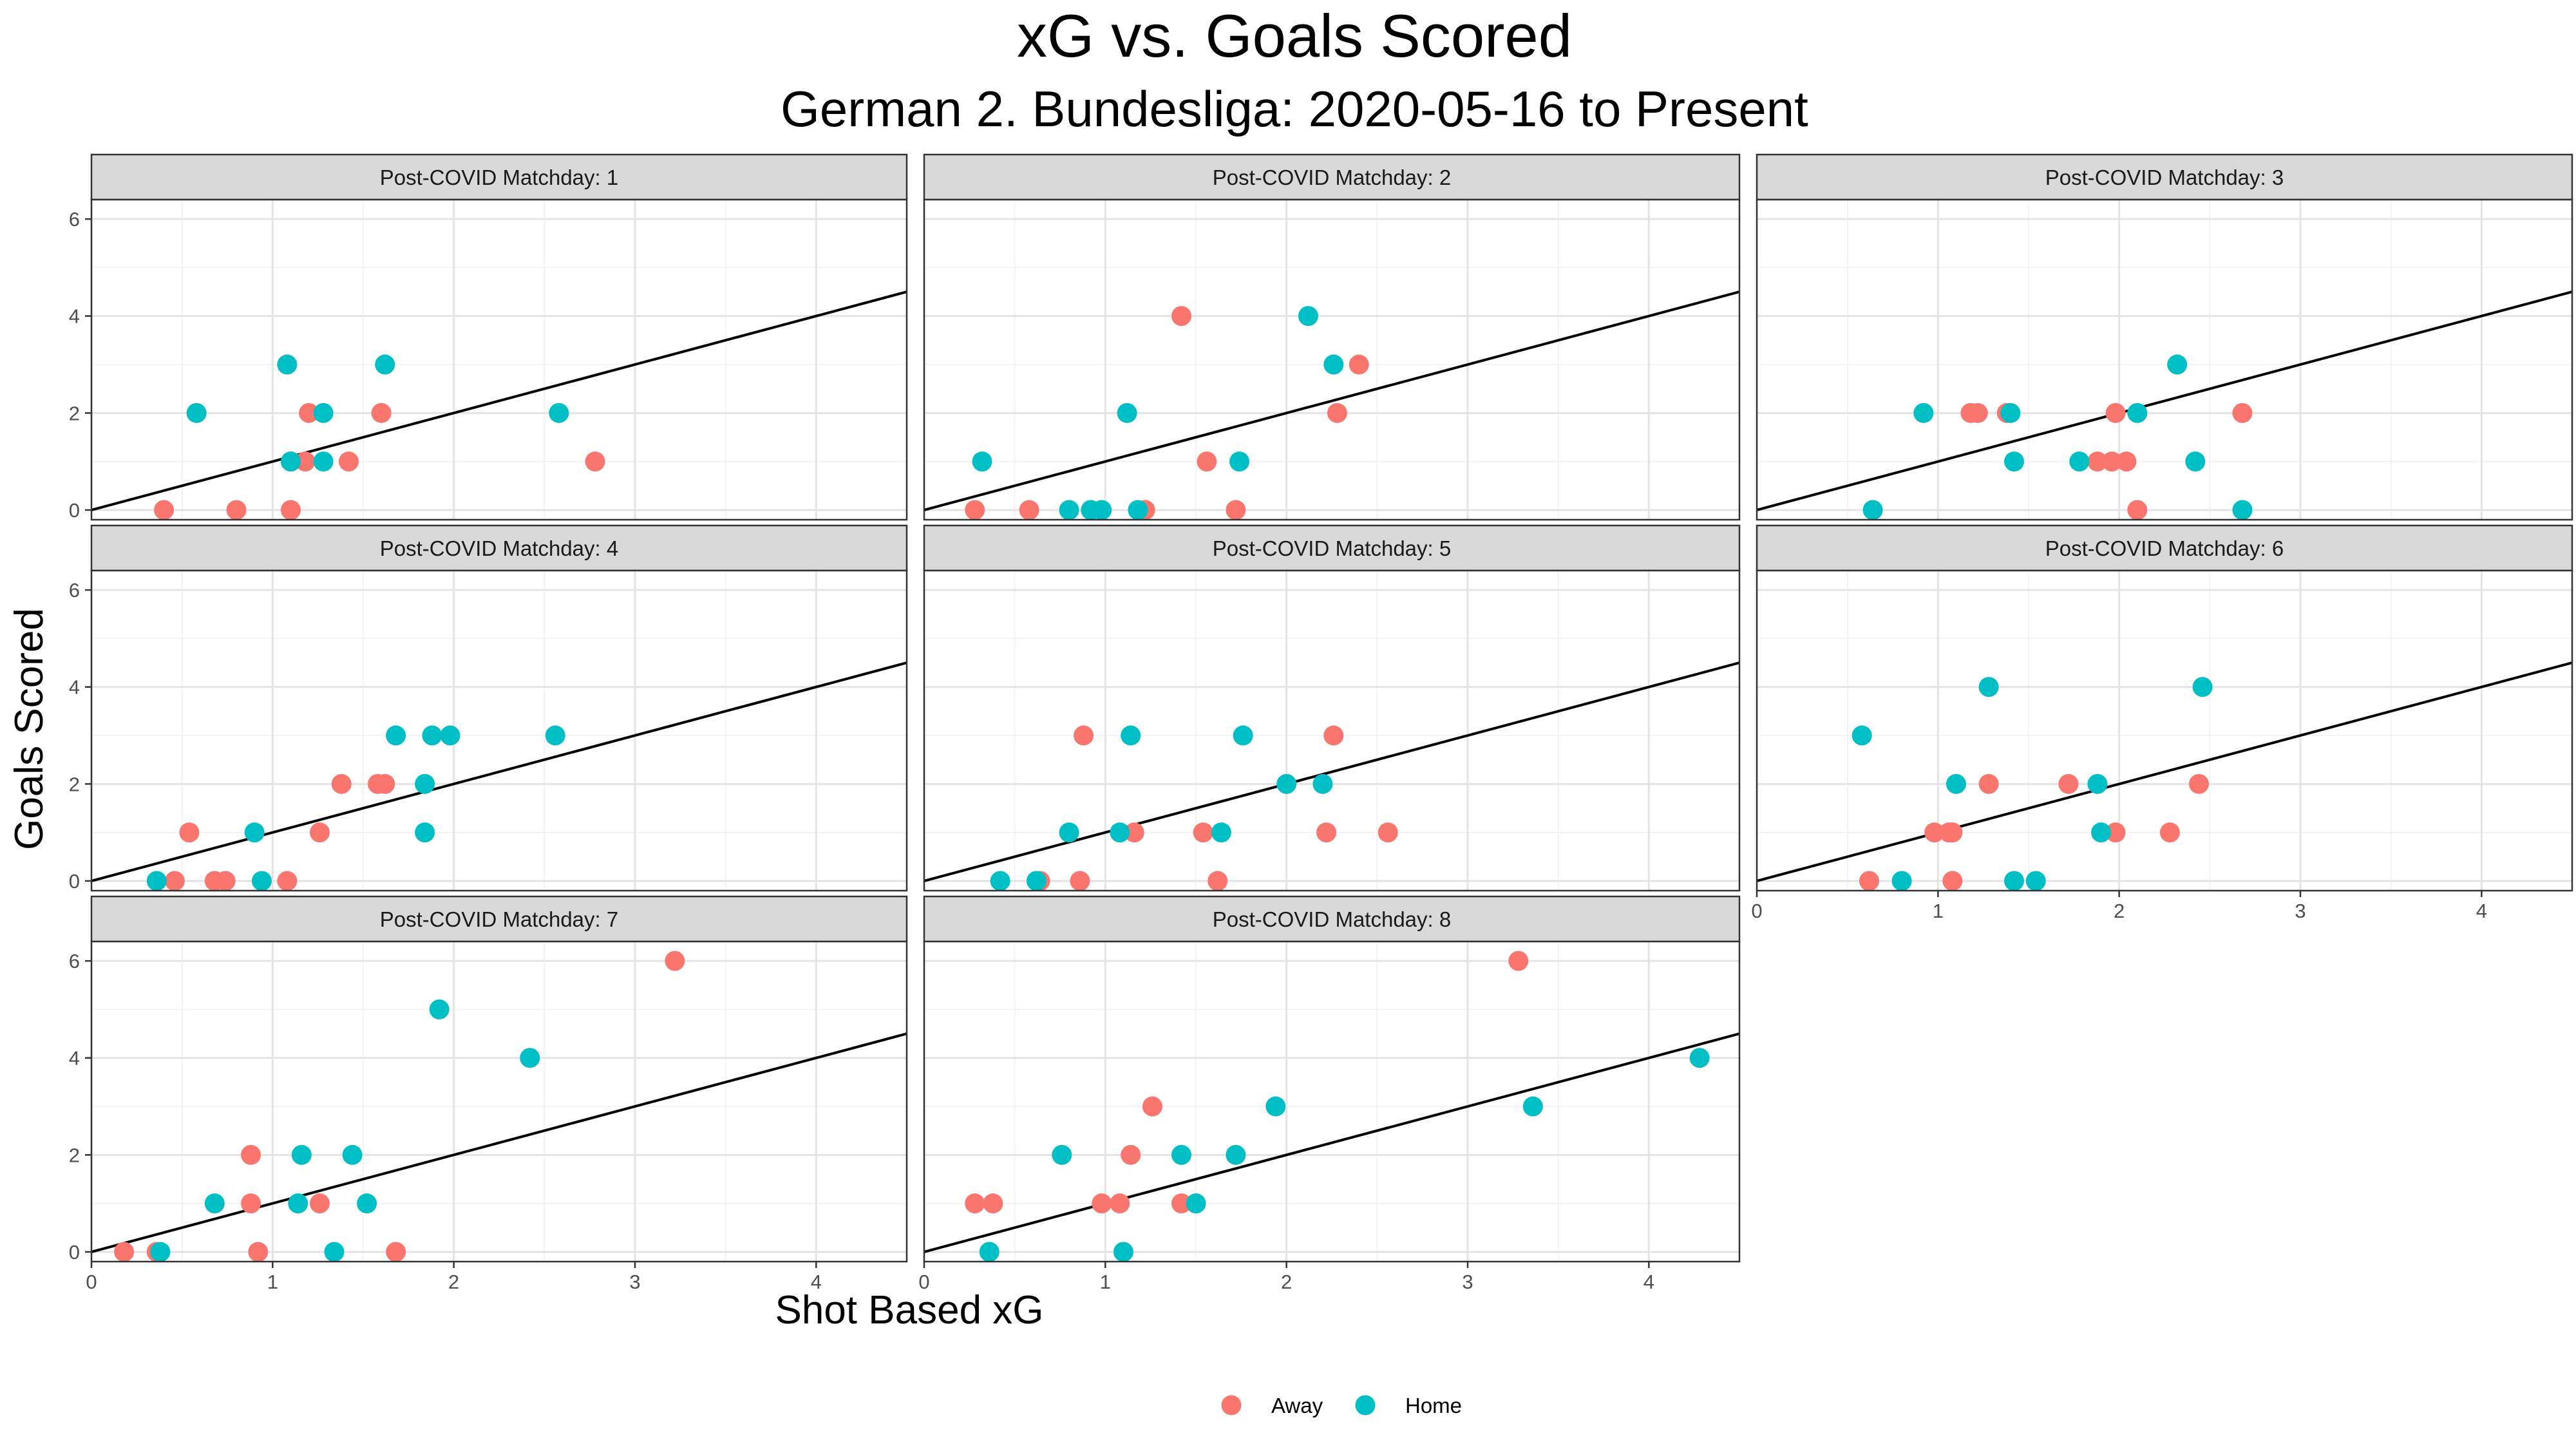 The height and width of the screenshot is (1449, 2576). Describe the element at coordinates (923, 1282) in the screenshot. I see `x-tick-label: 0` at that location.